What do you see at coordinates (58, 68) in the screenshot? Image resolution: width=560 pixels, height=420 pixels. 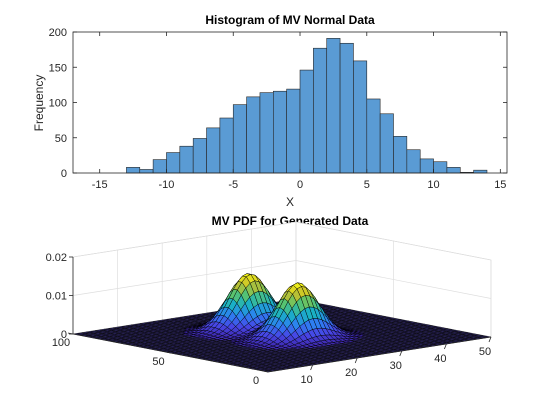 I see `histogram-y-tick-label: 150` at bounding box center [58, 68].